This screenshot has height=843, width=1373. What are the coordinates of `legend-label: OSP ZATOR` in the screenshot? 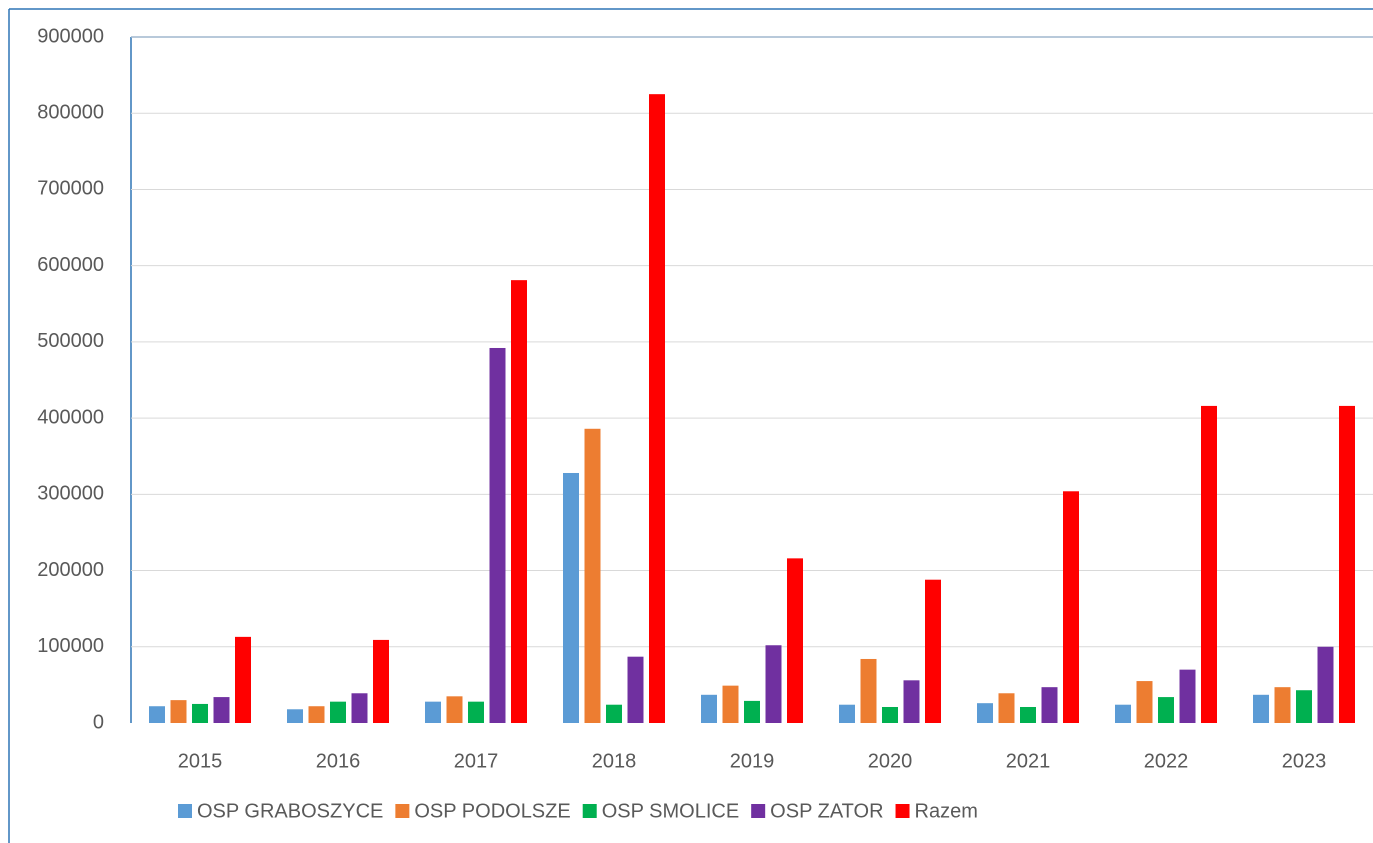 It's located at (826, 811).